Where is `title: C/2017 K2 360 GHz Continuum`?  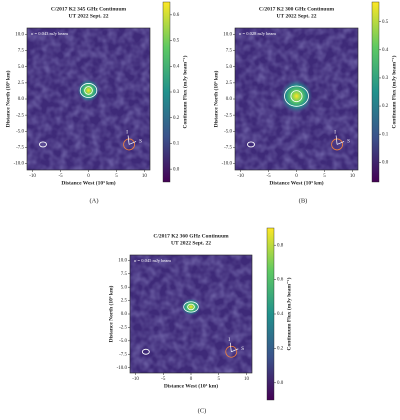 title: C/2017 K2 360 GHz Continuum is located at coordinates (191, 236).